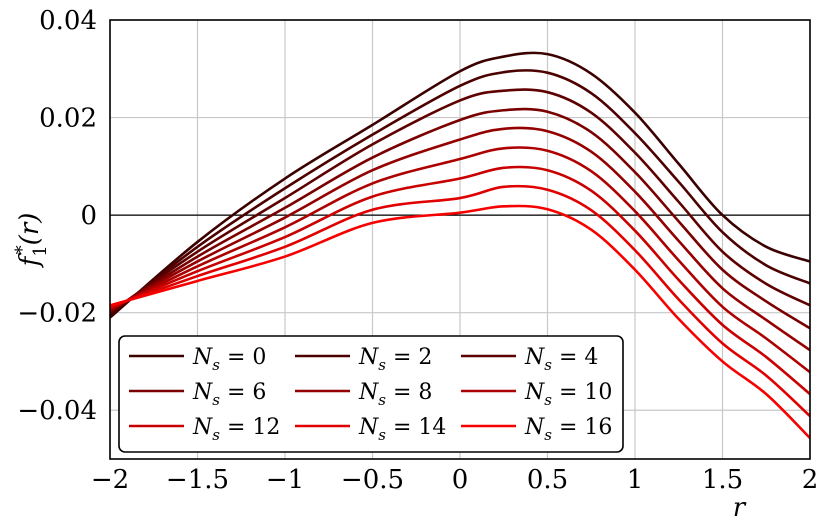  Describe the element at coordinates (561, 359) in the screenshot. I see `legend-label: Ns = 4` at that location.